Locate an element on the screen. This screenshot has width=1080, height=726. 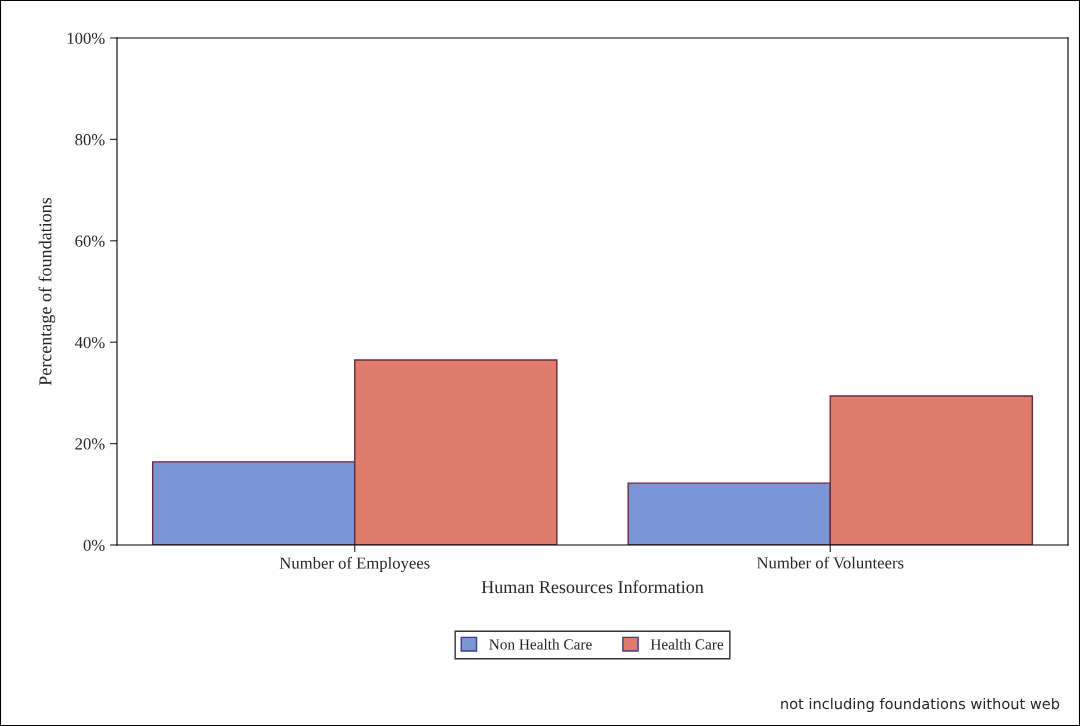
y-tick-label: 20% is located at coordinates (90, 444).